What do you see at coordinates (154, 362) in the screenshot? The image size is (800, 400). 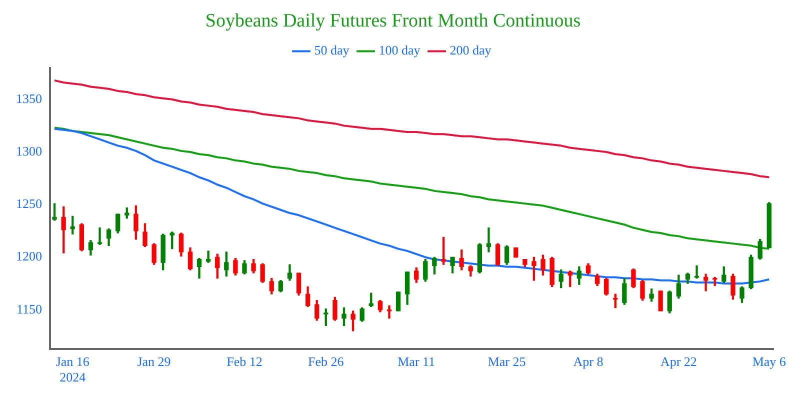 I see `x-tick-label: Jan 29` at bounding box center [154, 362].